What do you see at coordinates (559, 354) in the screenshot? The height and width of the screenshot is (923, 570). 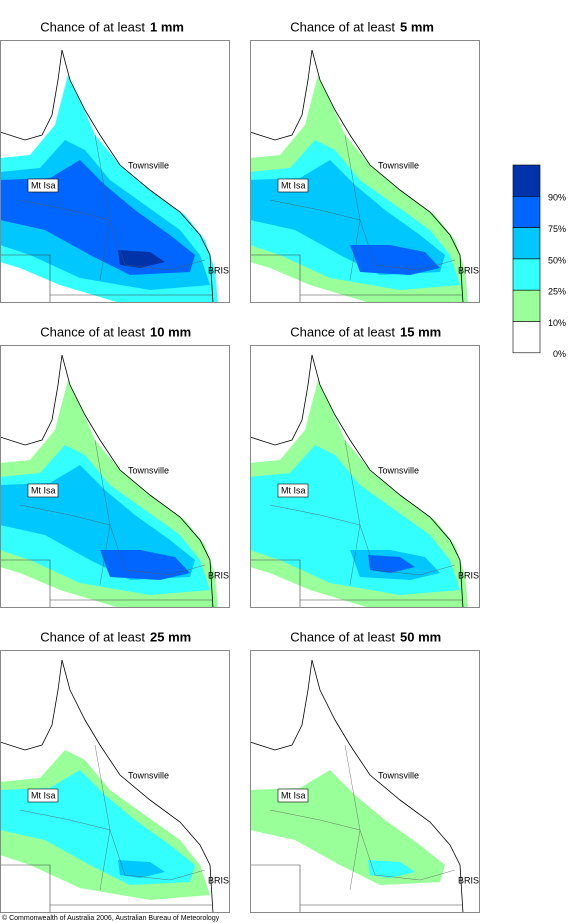 I see `legend-label: 0%` at bounding box center [559, 354].